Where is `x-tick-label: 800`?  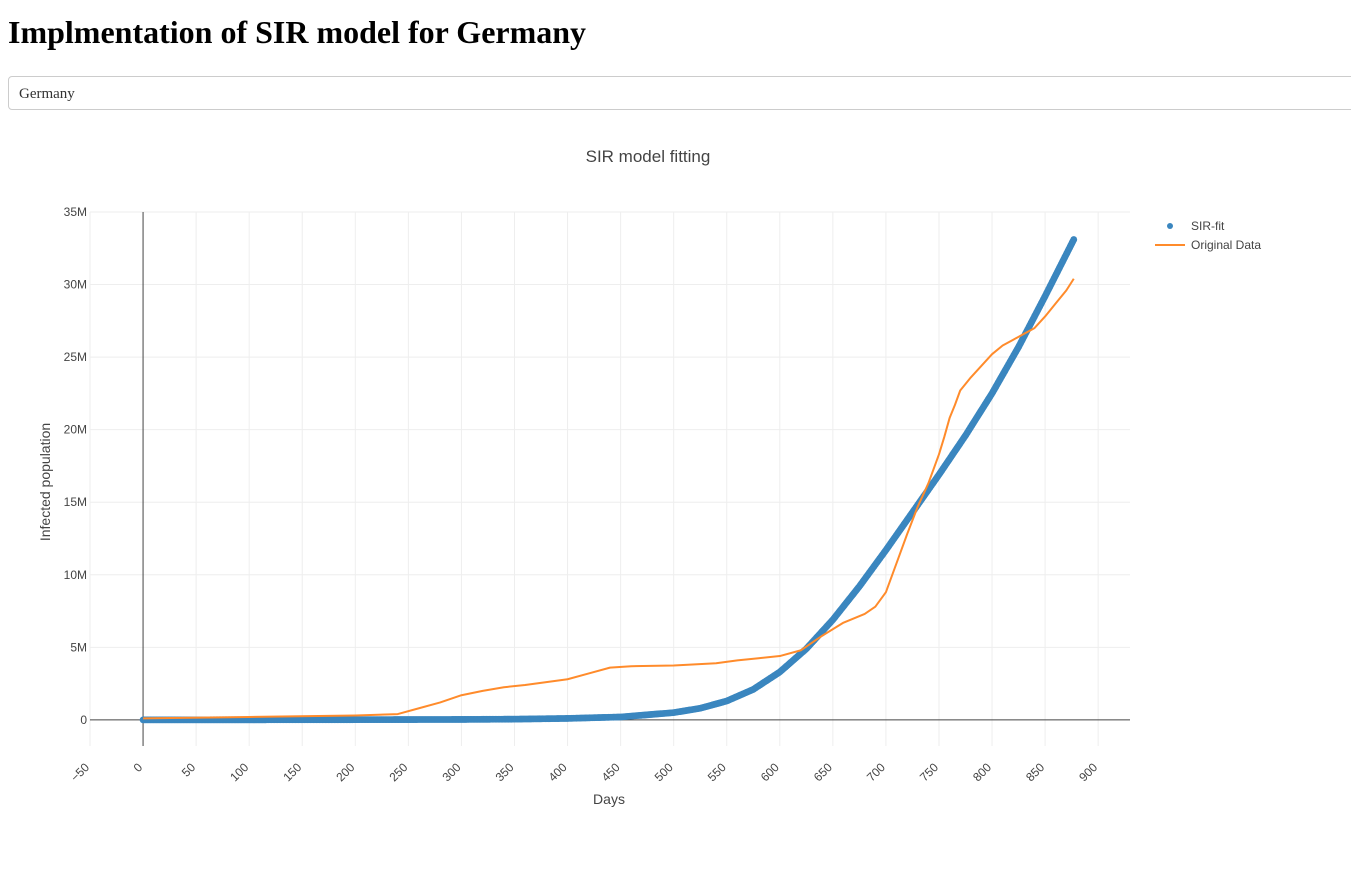
x-tick-label: 800 is located at coordinates (982, 772).